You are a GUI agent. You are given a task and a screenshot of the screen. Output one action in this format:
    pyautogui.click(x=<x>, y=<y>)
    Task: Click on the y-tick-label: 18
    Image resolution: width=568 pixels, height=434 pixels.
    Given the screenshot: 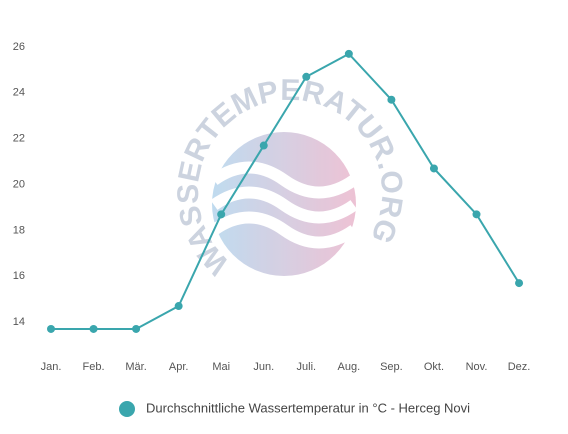 What is the action you would take?
    pyautogui.click(x=19, y=230)
    